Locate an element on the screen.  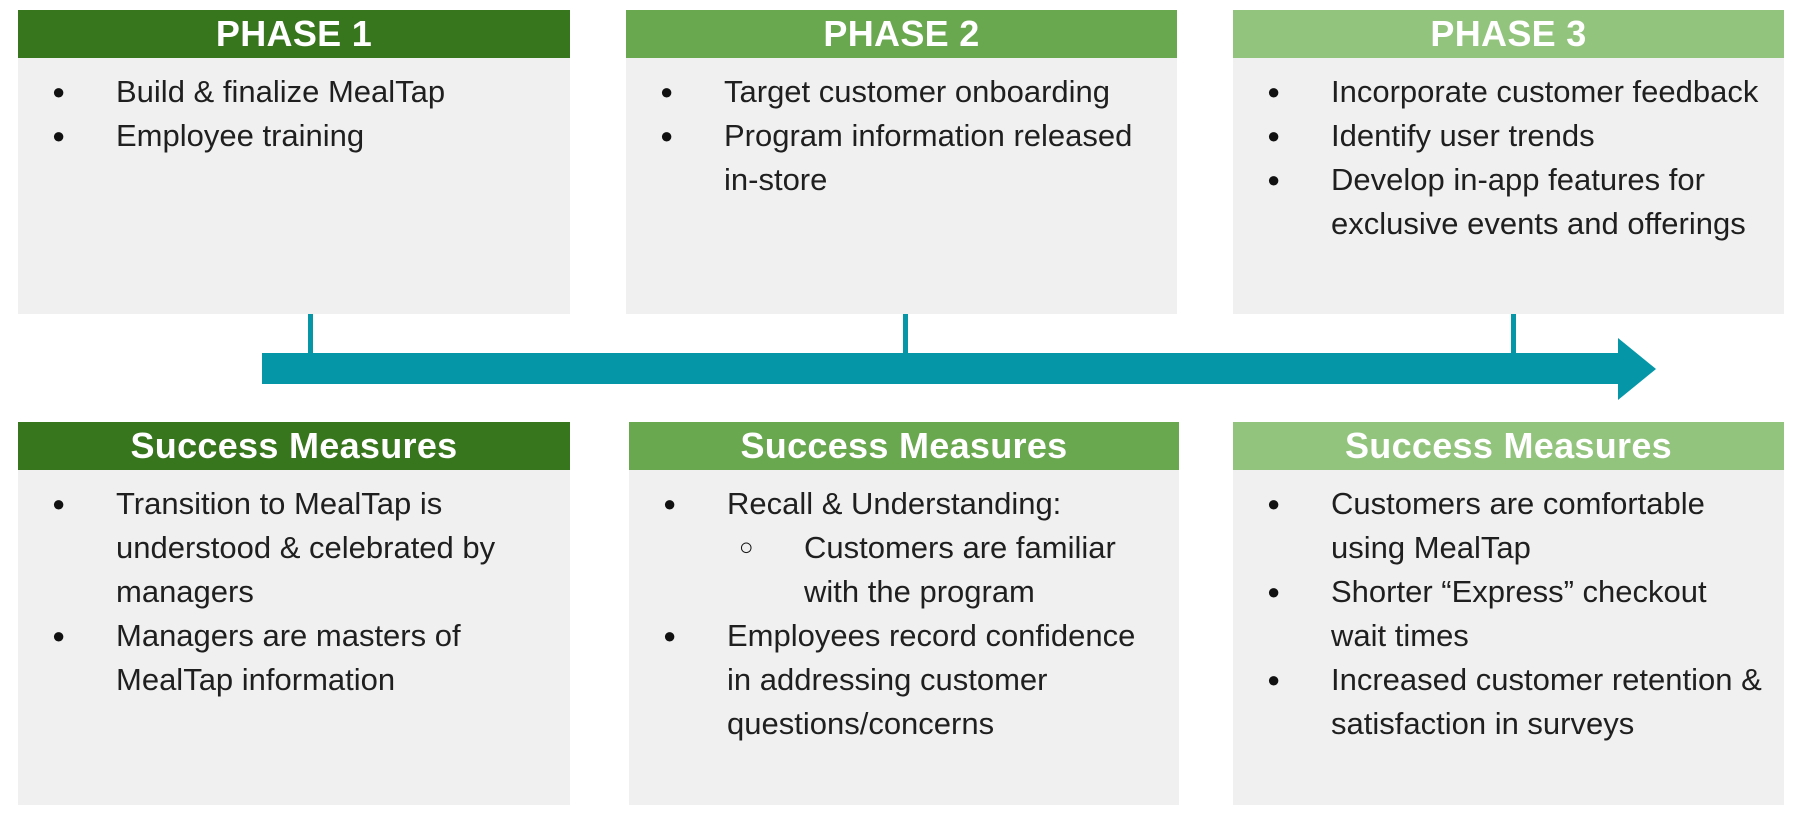
list-item: Identify user trends is located at coordinates (1512, 136).